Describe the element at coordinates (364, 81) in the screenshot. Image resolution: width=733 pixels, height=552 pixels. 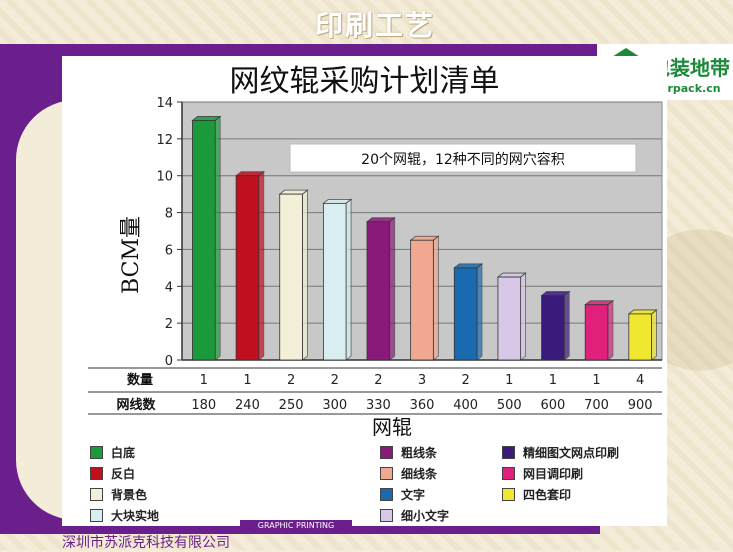
I see `chart-title: 网纹辊采购计划清单` at that location.